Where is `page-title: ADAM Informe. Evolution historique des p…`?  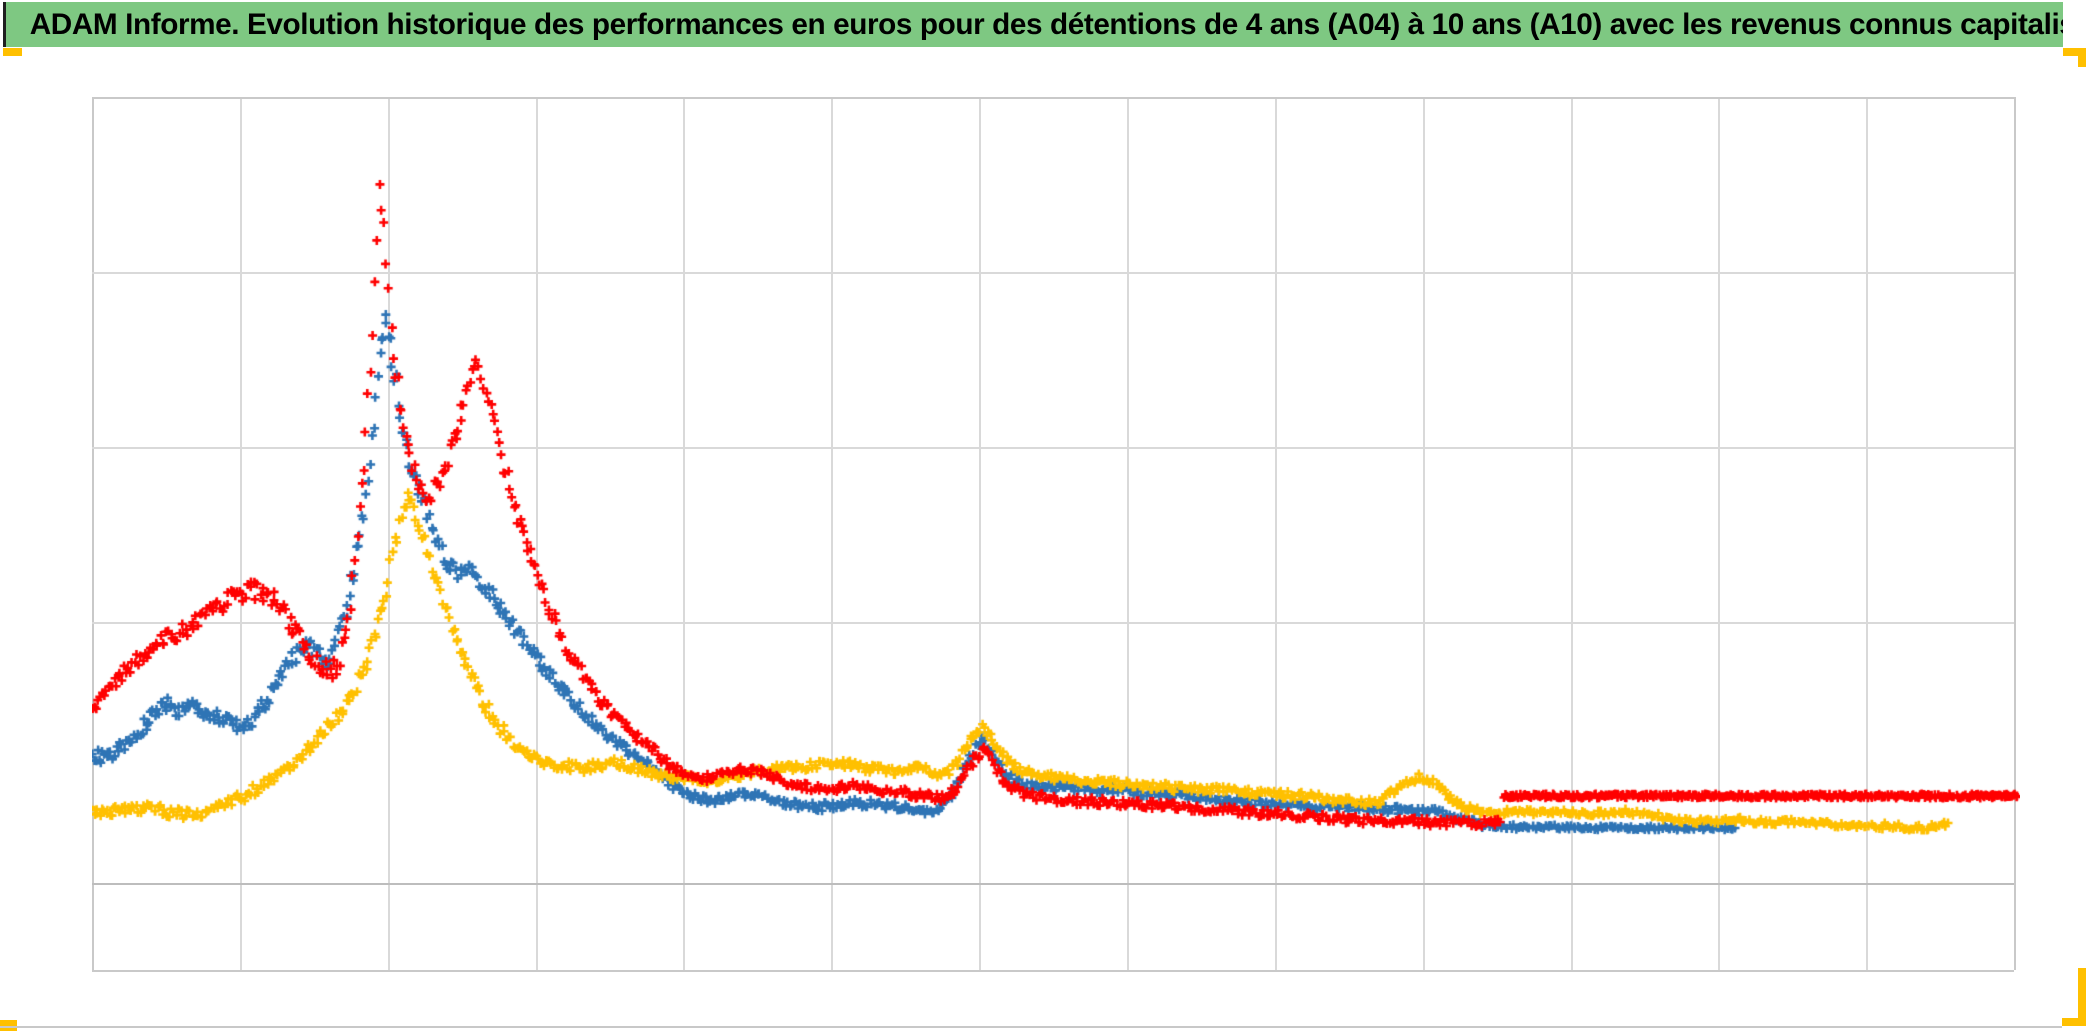
page-title: ADAM Informe. Evolution historique des p… is located at coordinates (1046, 24).